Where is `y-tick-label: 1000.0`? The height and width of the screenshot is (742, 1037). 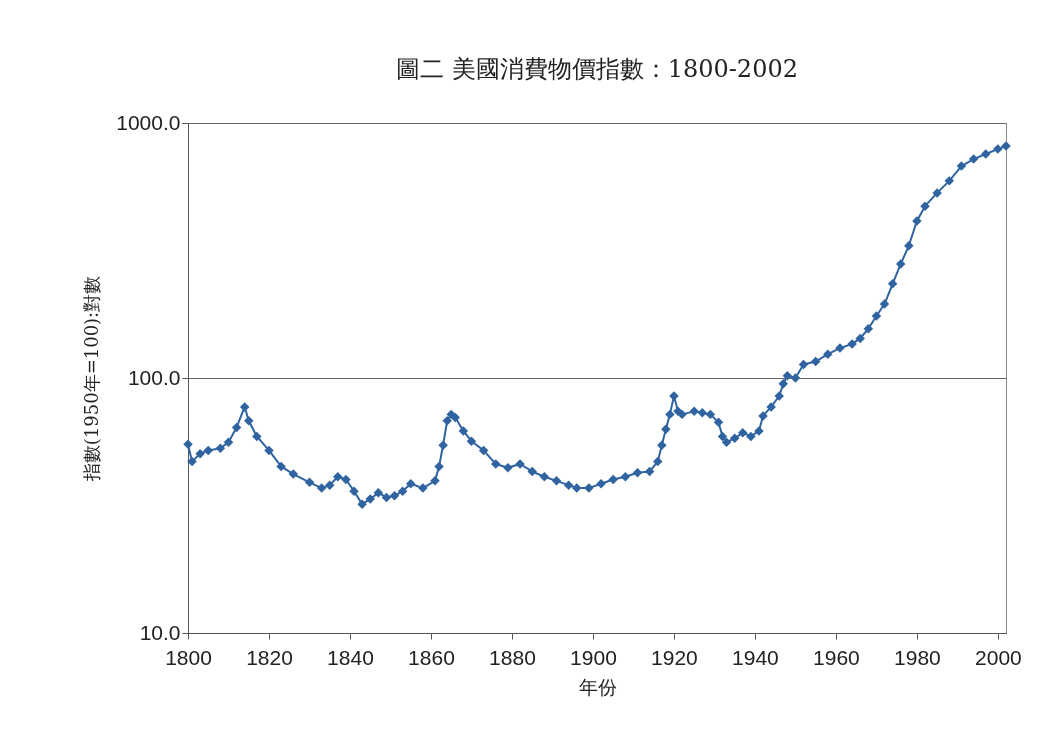 y-tick-label: 1000.0 is located at coordinates (148, 122).